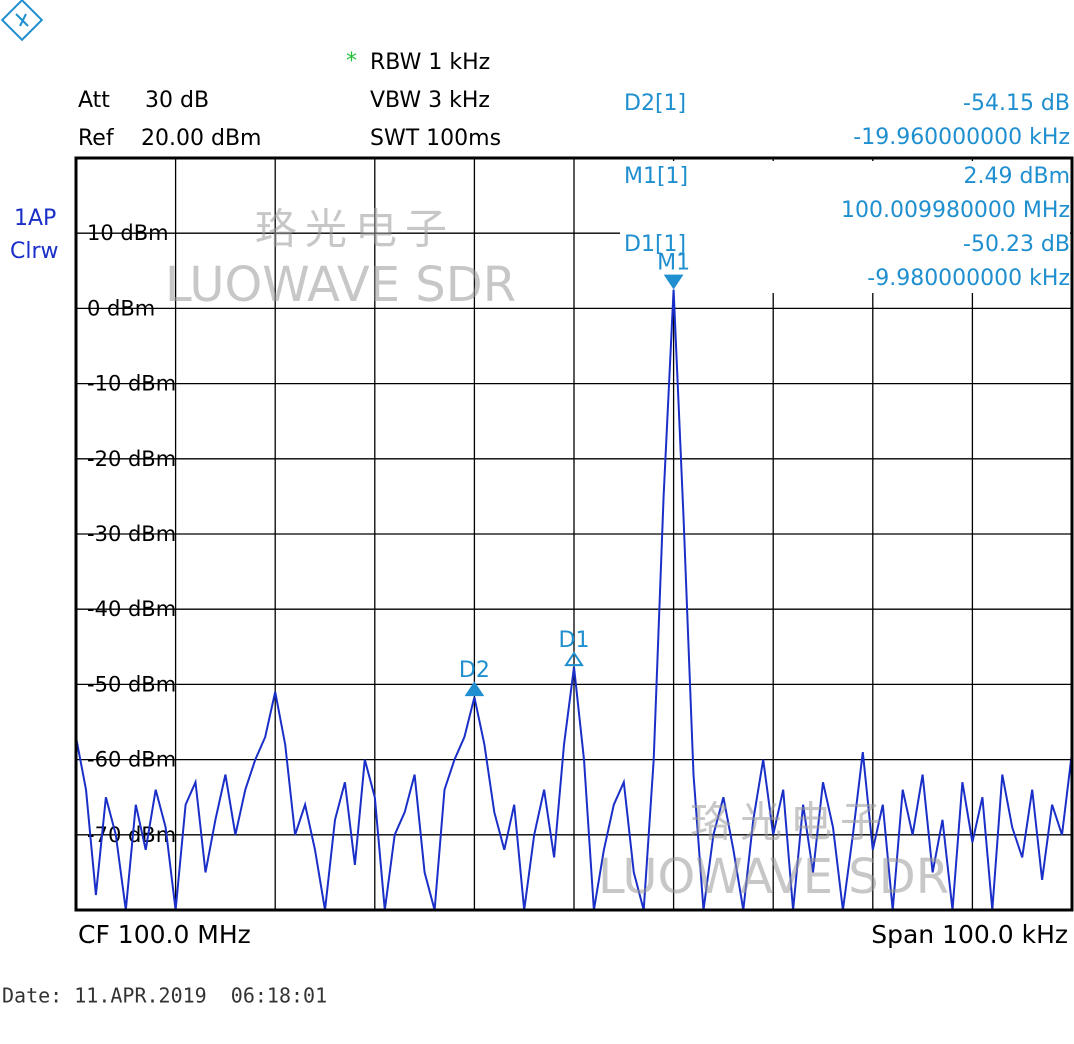 Image resolution: width=1074 pixels, height=1044 pixels. Describe the element at coordinates (955, 210) in the screenshot. I see `readout-frequency: 100.009980000 MHz` at that location.